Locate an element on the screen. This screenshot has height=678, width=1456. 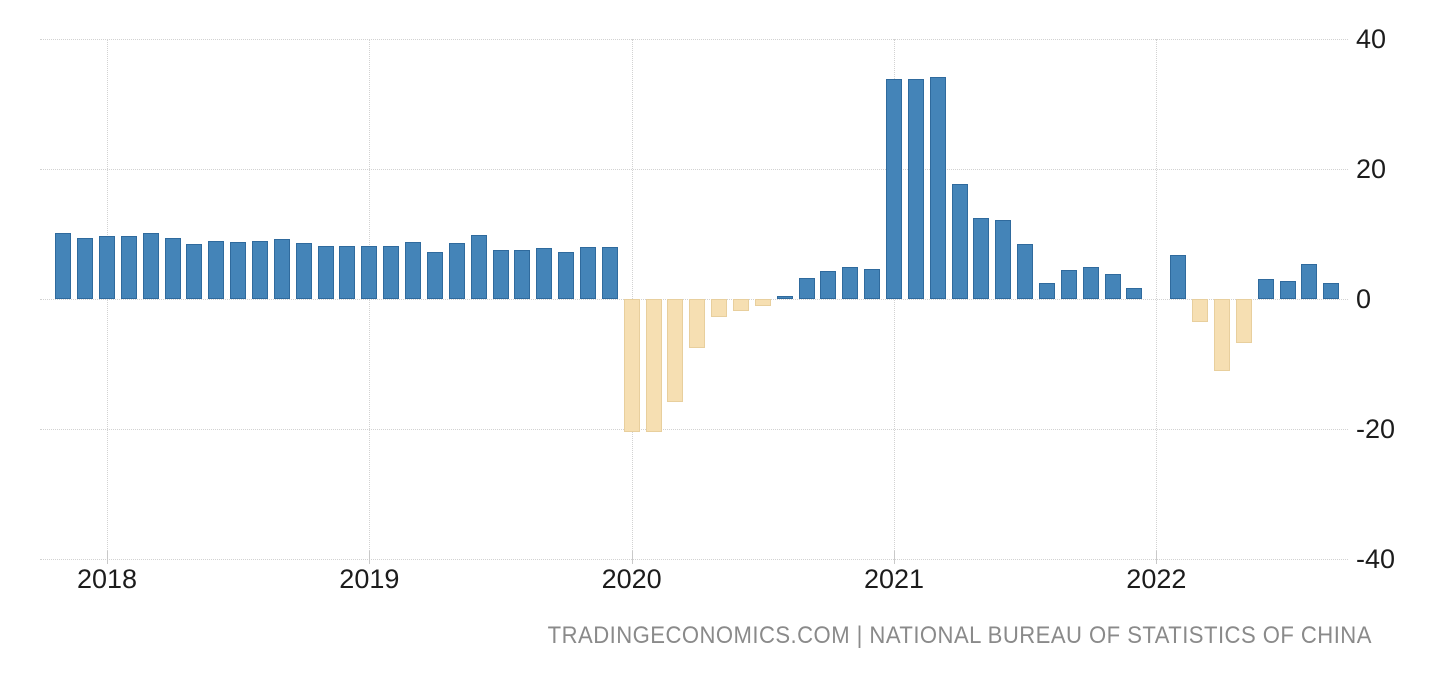
x-axis-label-2022: 2022 is located at coordinates (1156, 579).